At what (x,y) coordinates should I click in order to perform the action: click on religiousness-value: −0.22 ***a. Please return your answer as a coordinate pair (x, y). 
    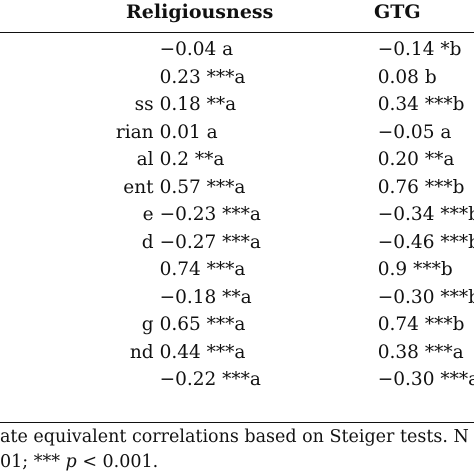
    Looking at the image, I should click on (210, 380).